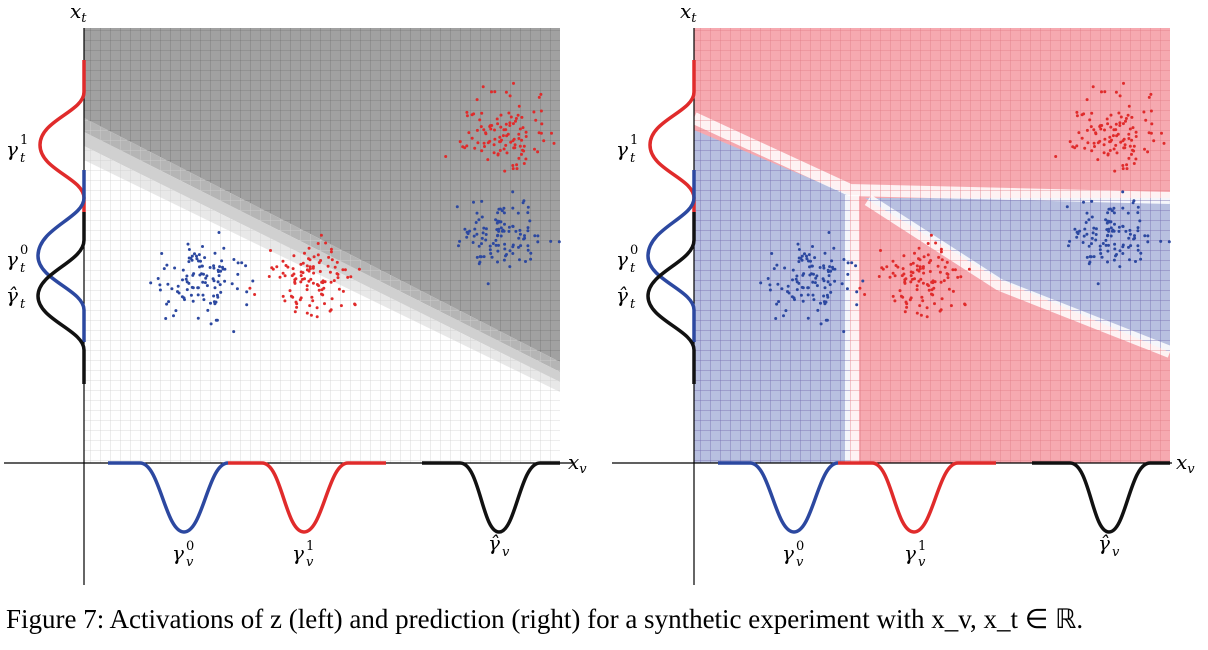 This screenshot has height=650, width=1208. I want to click on label-sub: t, so click(23, 158).